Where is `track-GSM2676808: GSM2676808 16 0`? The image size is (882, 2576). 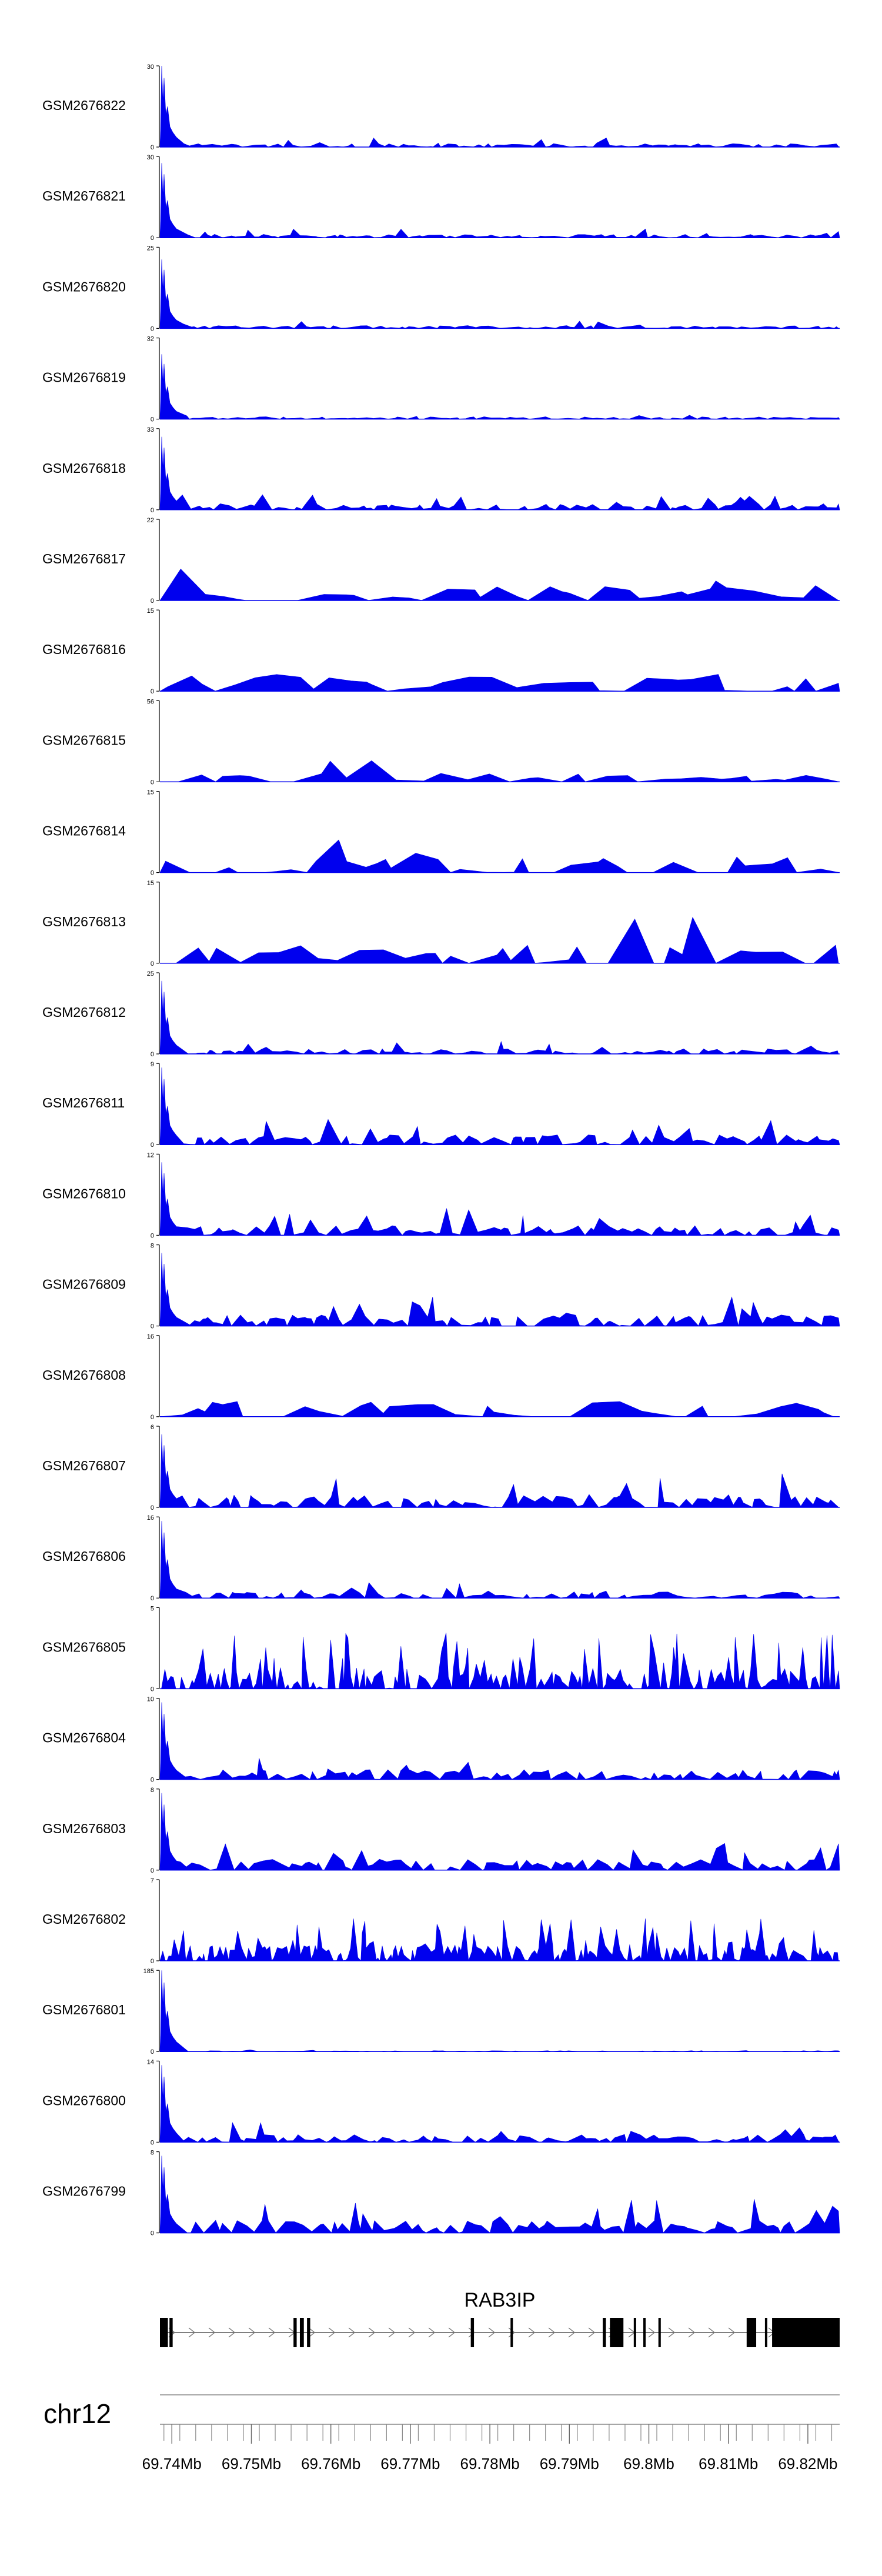
track-GSM2676808: GSM2676808 16 0 is located at coordinates (441, 1377).